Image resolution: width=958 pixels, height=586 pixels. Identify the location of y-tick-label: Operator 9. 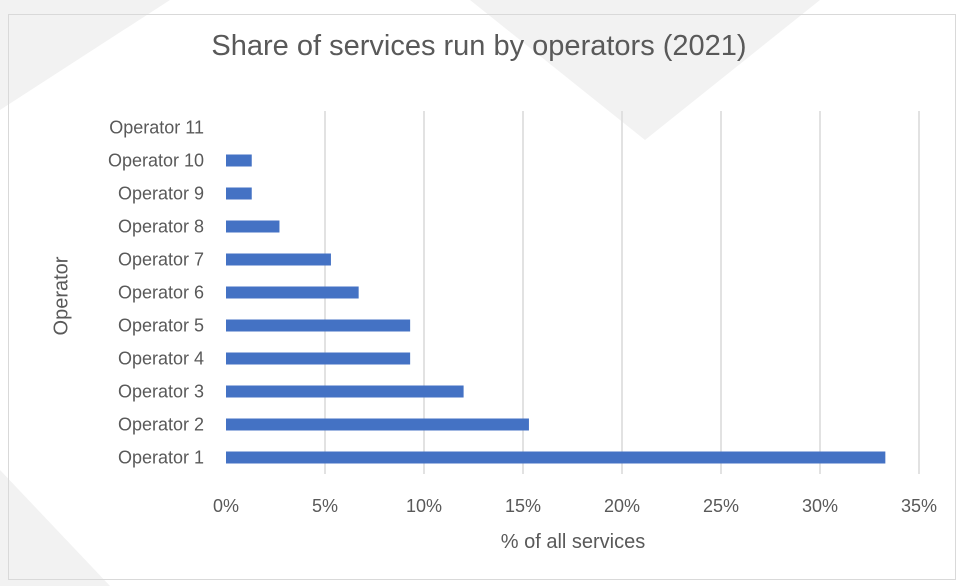
(161, 194).